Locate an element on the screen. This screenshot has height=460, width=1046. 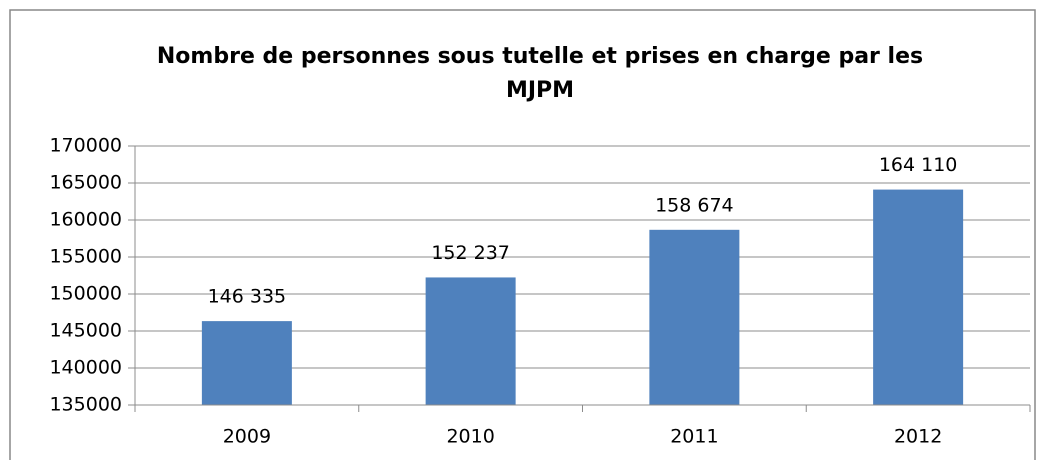
x-tick-label: 2010 is located at coordinates (470, 437).